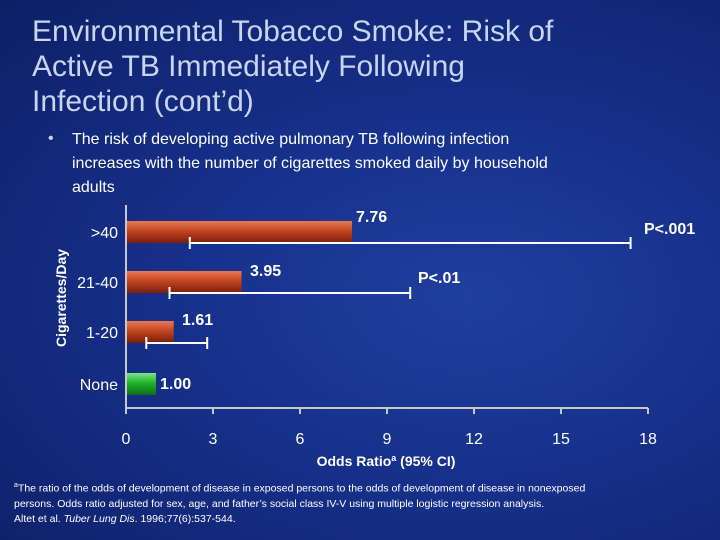  Describe the element at coordinates (300, 439) in the screenshot. I see `x-tick-label: 6` at that location.